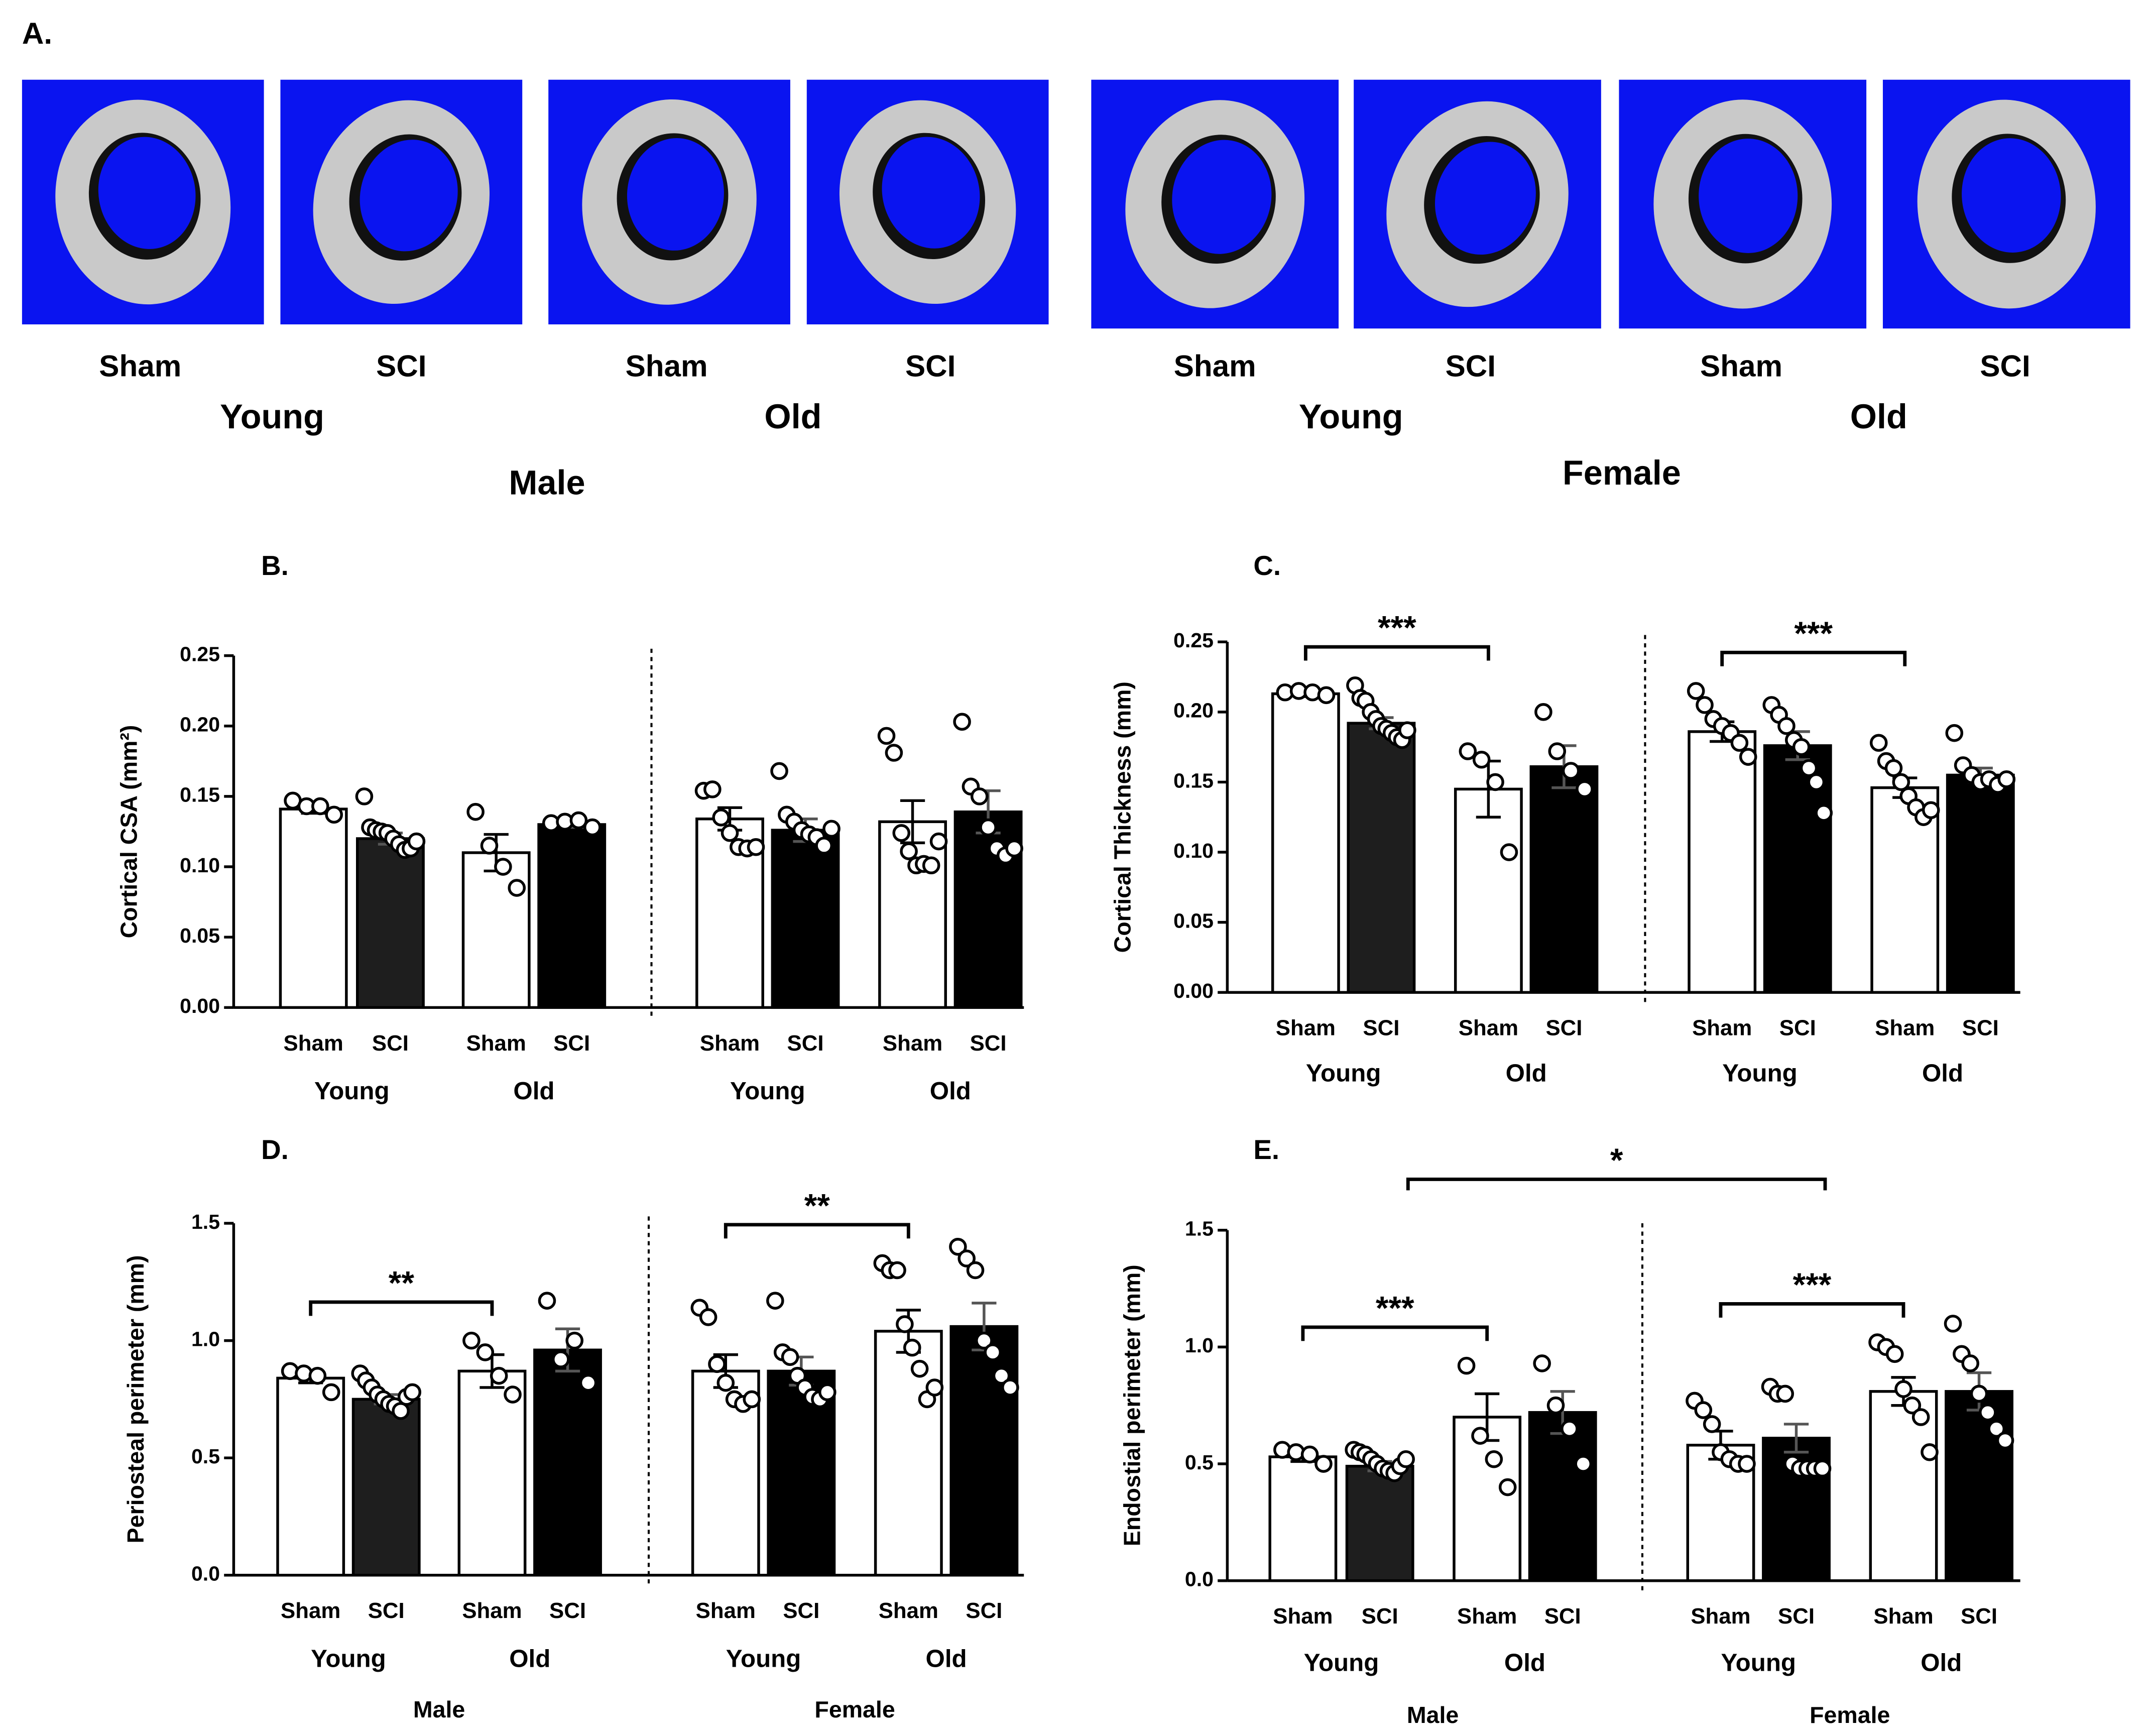 This screenshot has height=1736, width=2155. I want to click on bone-section, so click(2006, 204).